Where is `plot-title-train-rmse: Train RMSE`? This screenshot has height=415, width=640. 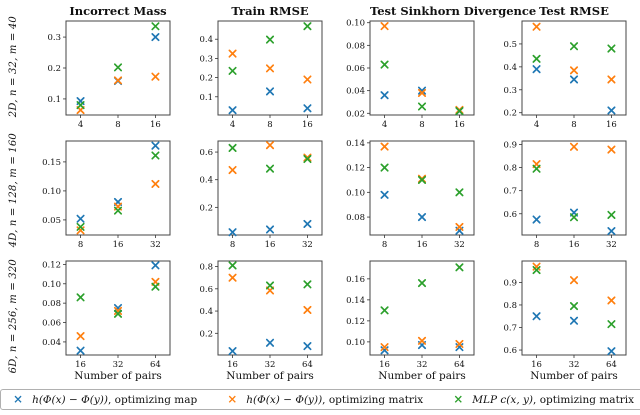
plot-title-train-rmse: Train RMSE is located at coordinates (270, 11).